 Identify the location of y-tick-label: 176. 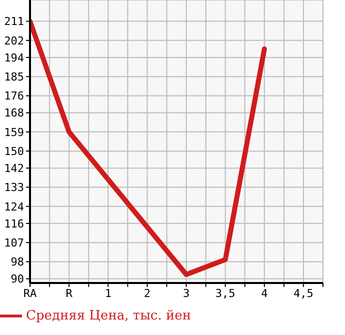
(14, 96).